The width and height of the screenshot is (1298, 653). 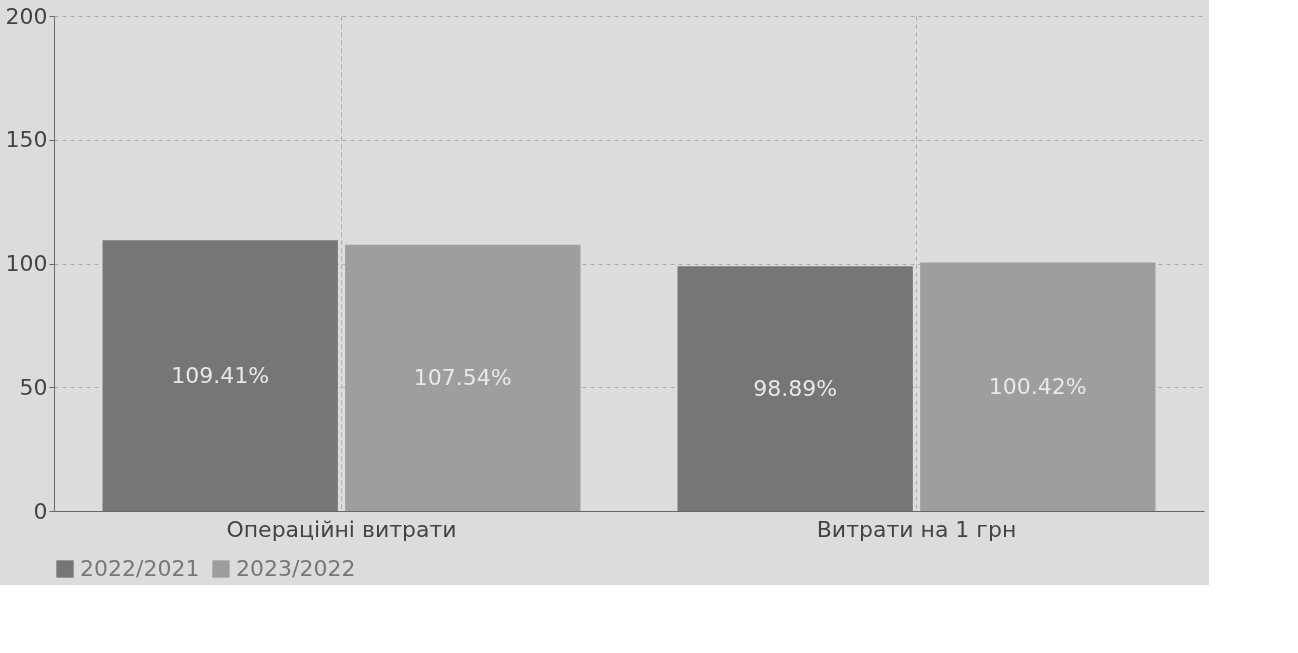 I want to click on y-tick-label: 100, so click(x=26, y=263).